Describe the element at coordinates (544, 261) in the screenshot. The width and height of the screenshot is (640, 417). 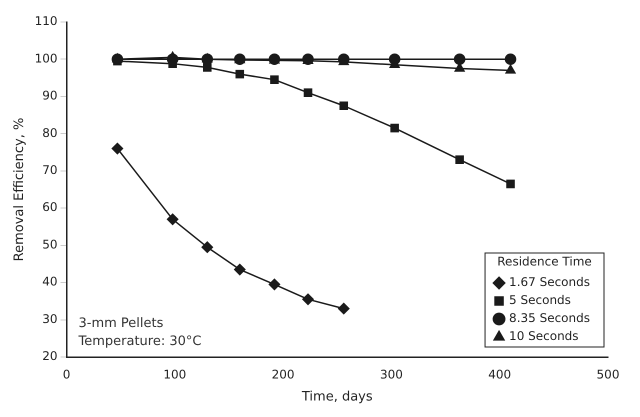
I see `legend-title: Residence Time` at that location.